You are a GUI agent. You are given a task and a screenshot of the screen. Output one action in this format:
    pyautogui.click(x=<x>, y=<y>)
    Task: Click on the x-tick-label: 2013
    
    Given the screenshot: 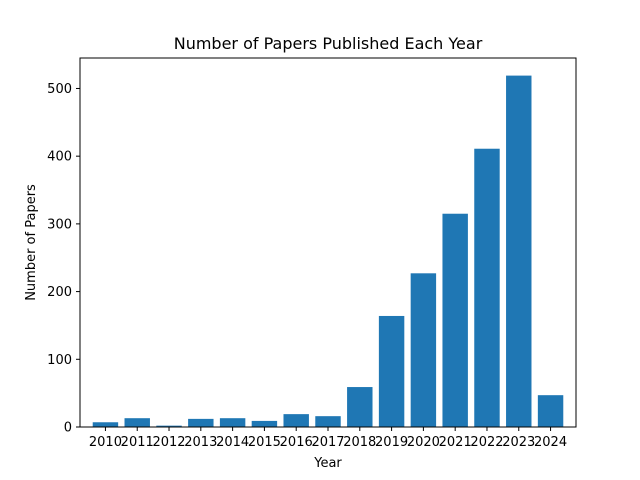 What is the action you would take?
    pyautogui.click(x=200, y=442)
    